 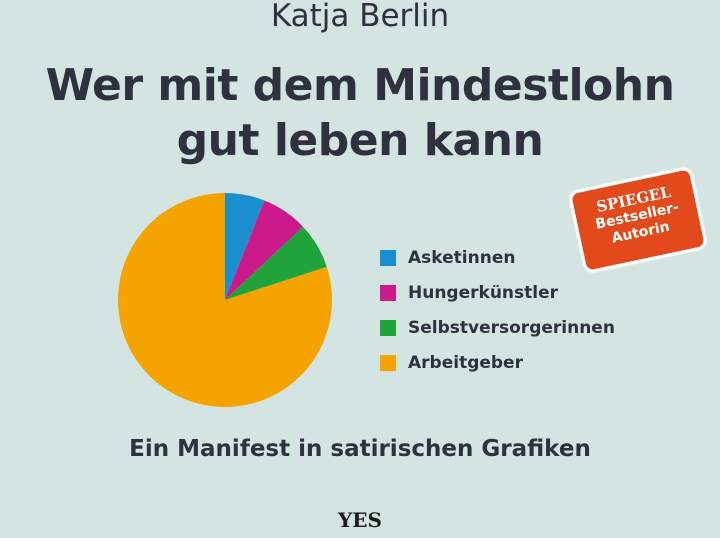 What do you see at coordinates (245, 246) in the screenshot?
I see `pie-slice-asketinnen` at bounding box center [245, 246].